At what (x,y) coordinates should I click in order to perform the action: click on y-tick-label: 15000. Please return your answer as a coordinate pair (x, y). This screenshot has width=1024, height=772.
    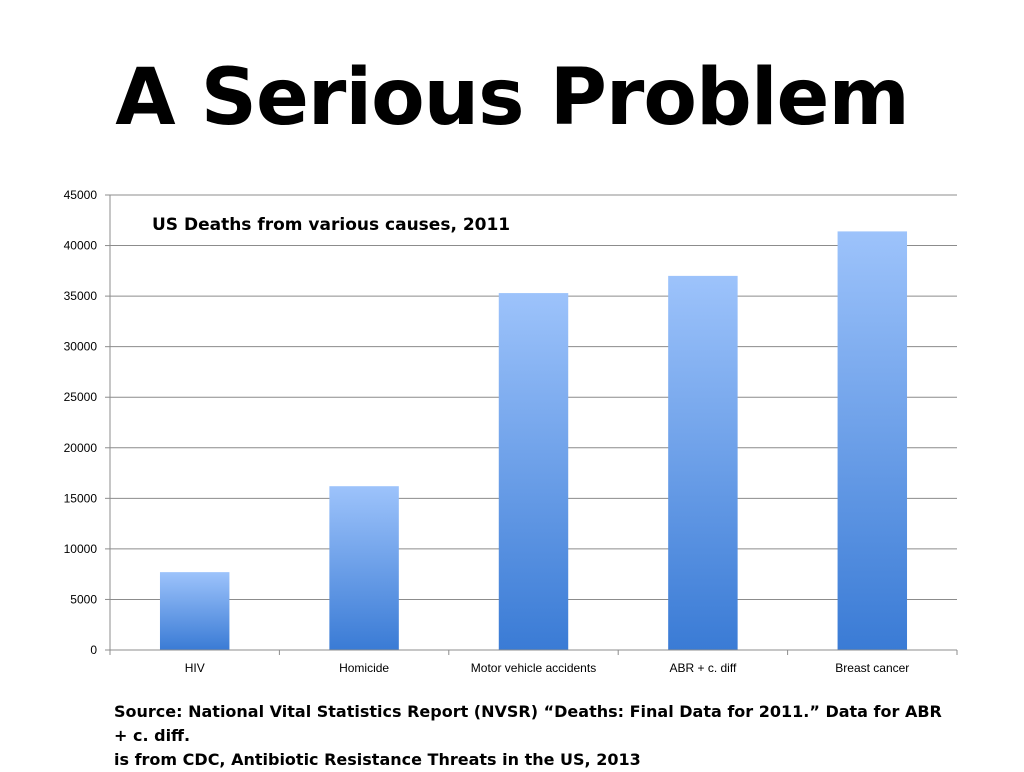
    Looking at the image, I should click on (81, 498).